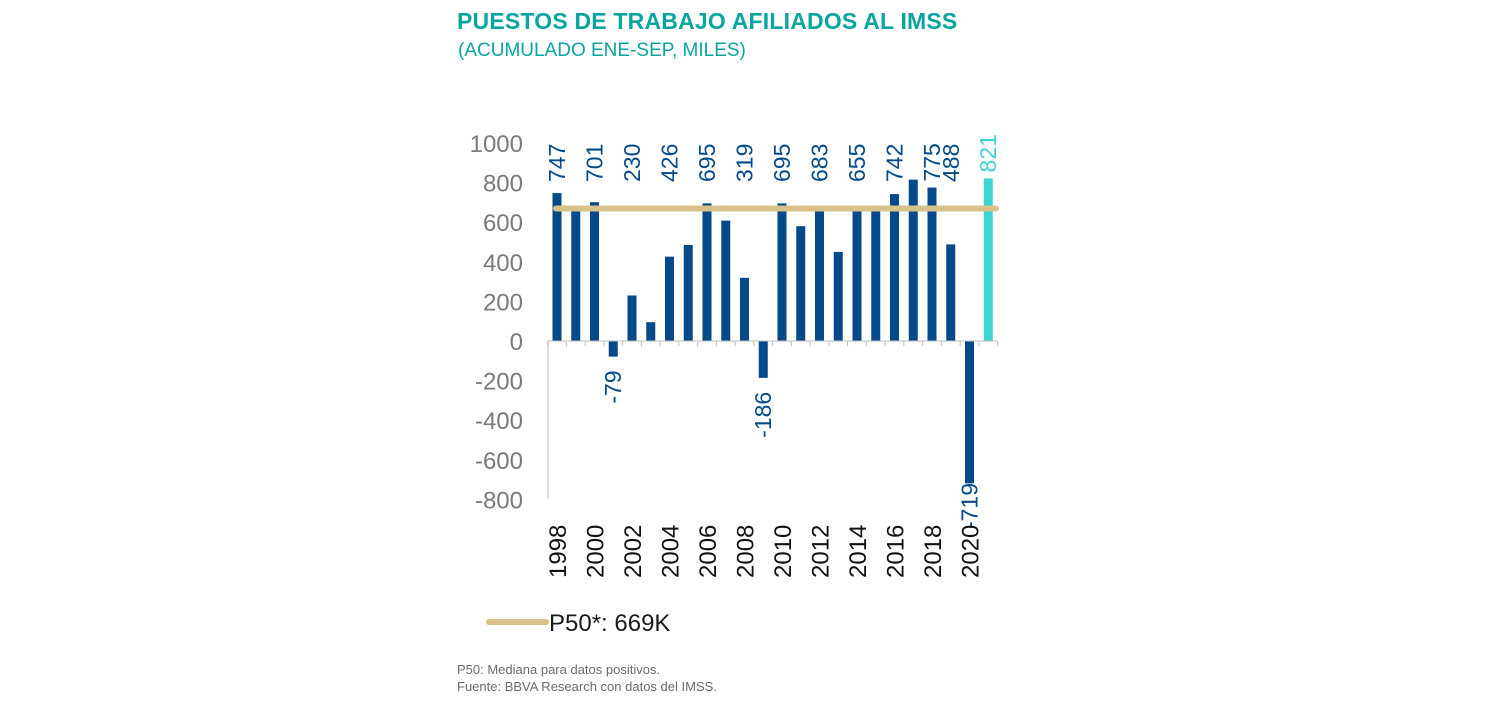  I want to click on x-tick-label-2004: 2004, so click(671, 551).